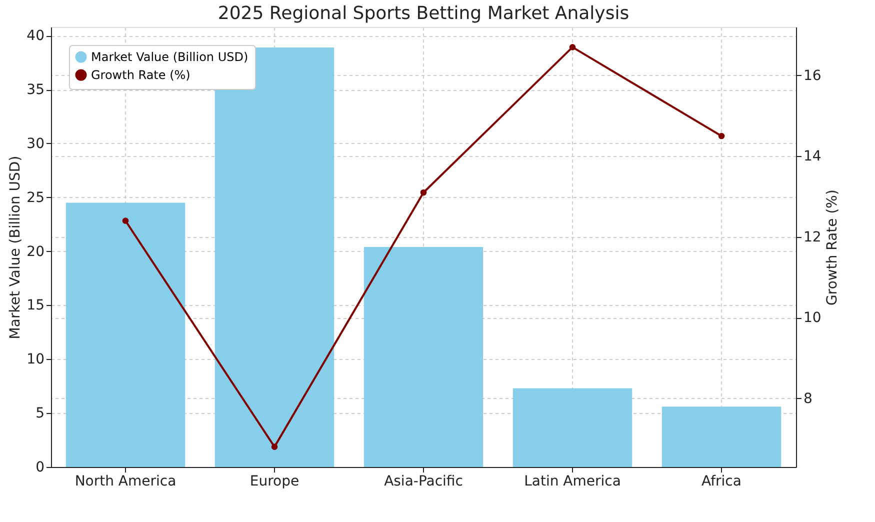 The image size is (875, 522). Describe the element at coordinates (832, 248) in the screenshot. I see `y2-axis-title: Growth Rate (%)` at that location.